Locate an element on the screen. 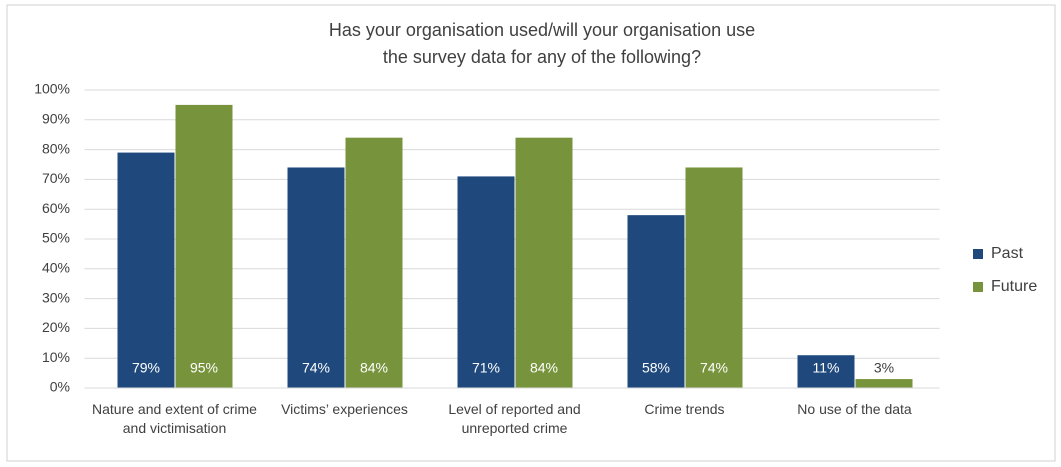  y-tick-label: 10% is located at coordinates (56, 357).